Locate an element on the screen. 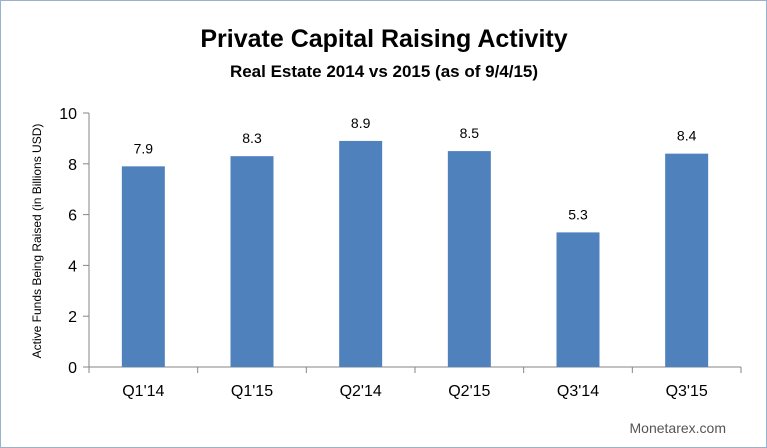 The height and width of the screenshot is (448, 767). chart-title: Private Capital Raising Activity is located at coordinates (383, 39).